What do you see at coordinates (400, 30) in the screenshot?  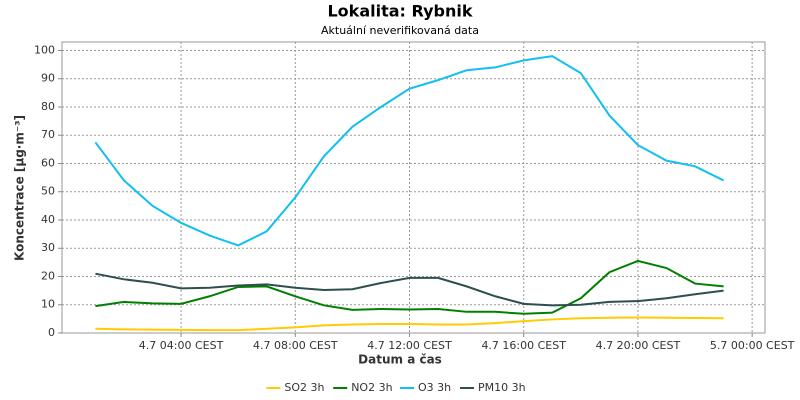 I see `chart-subtitle: Aktuální neverifikovaná data` at bounding box center [400, 30].